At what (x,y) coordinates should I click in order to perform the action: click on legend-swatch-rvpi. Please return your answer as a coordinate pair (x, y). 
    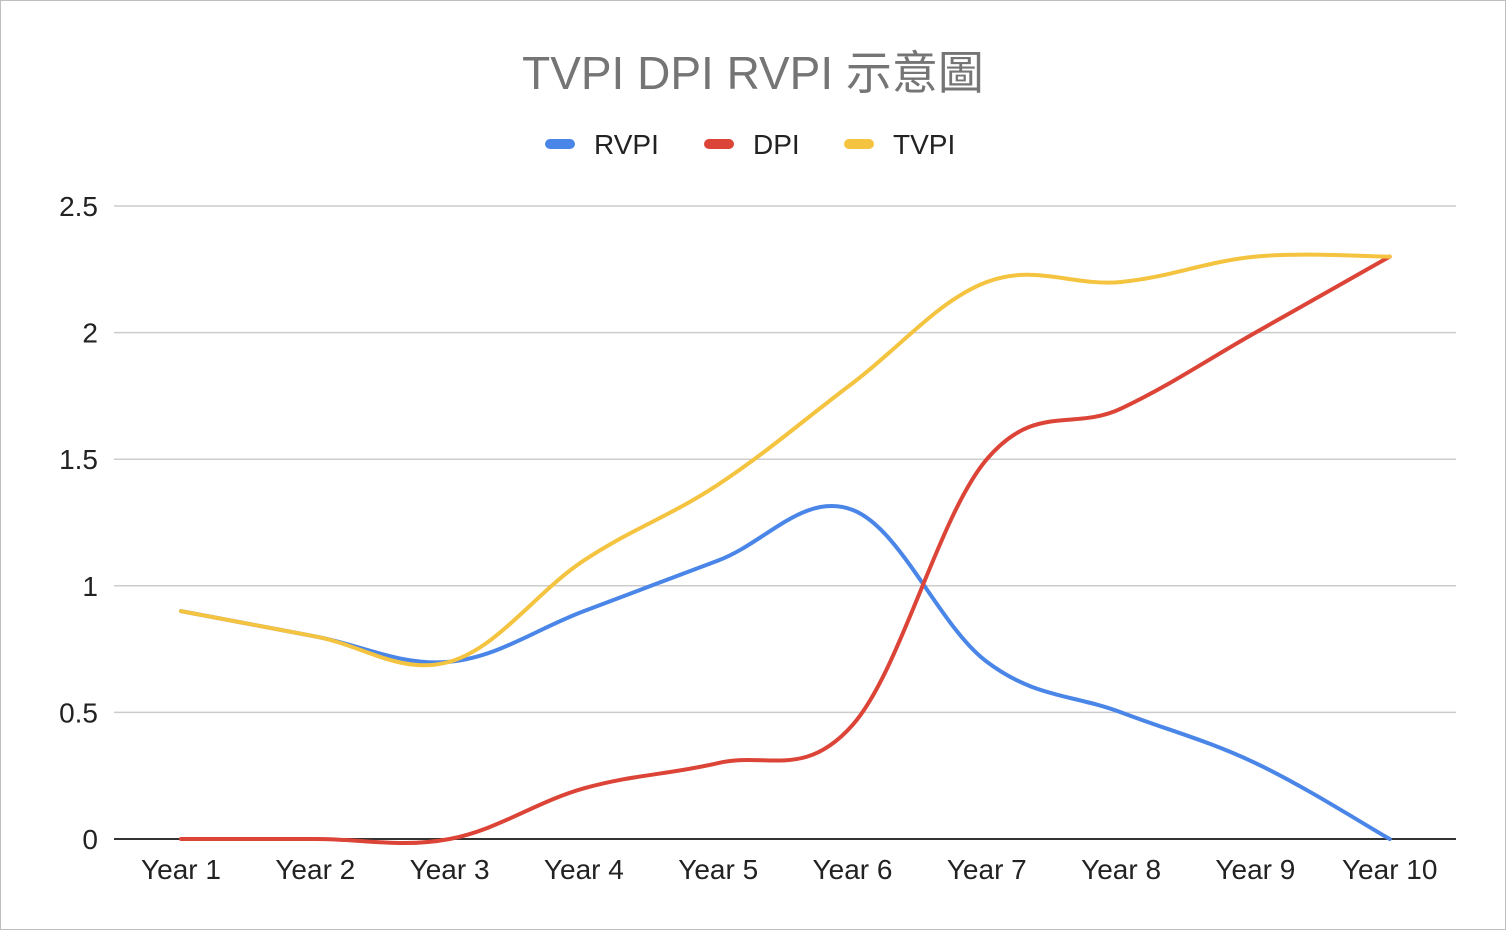
    Looking at the image, I should click on (560, 144).